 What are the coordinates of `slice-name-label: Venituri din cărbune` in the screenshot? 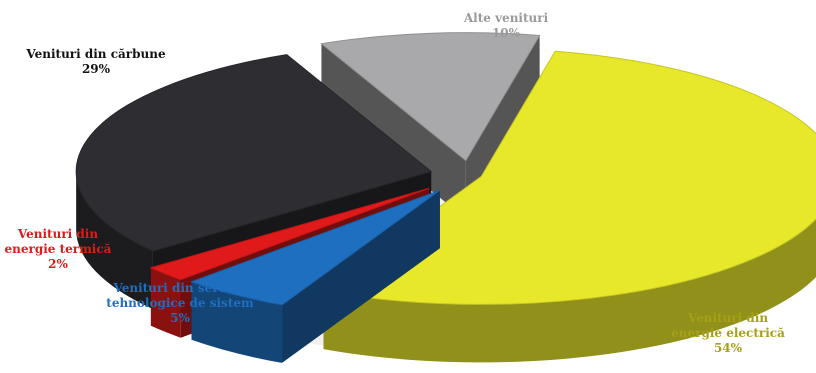 It's located at (95, 54).